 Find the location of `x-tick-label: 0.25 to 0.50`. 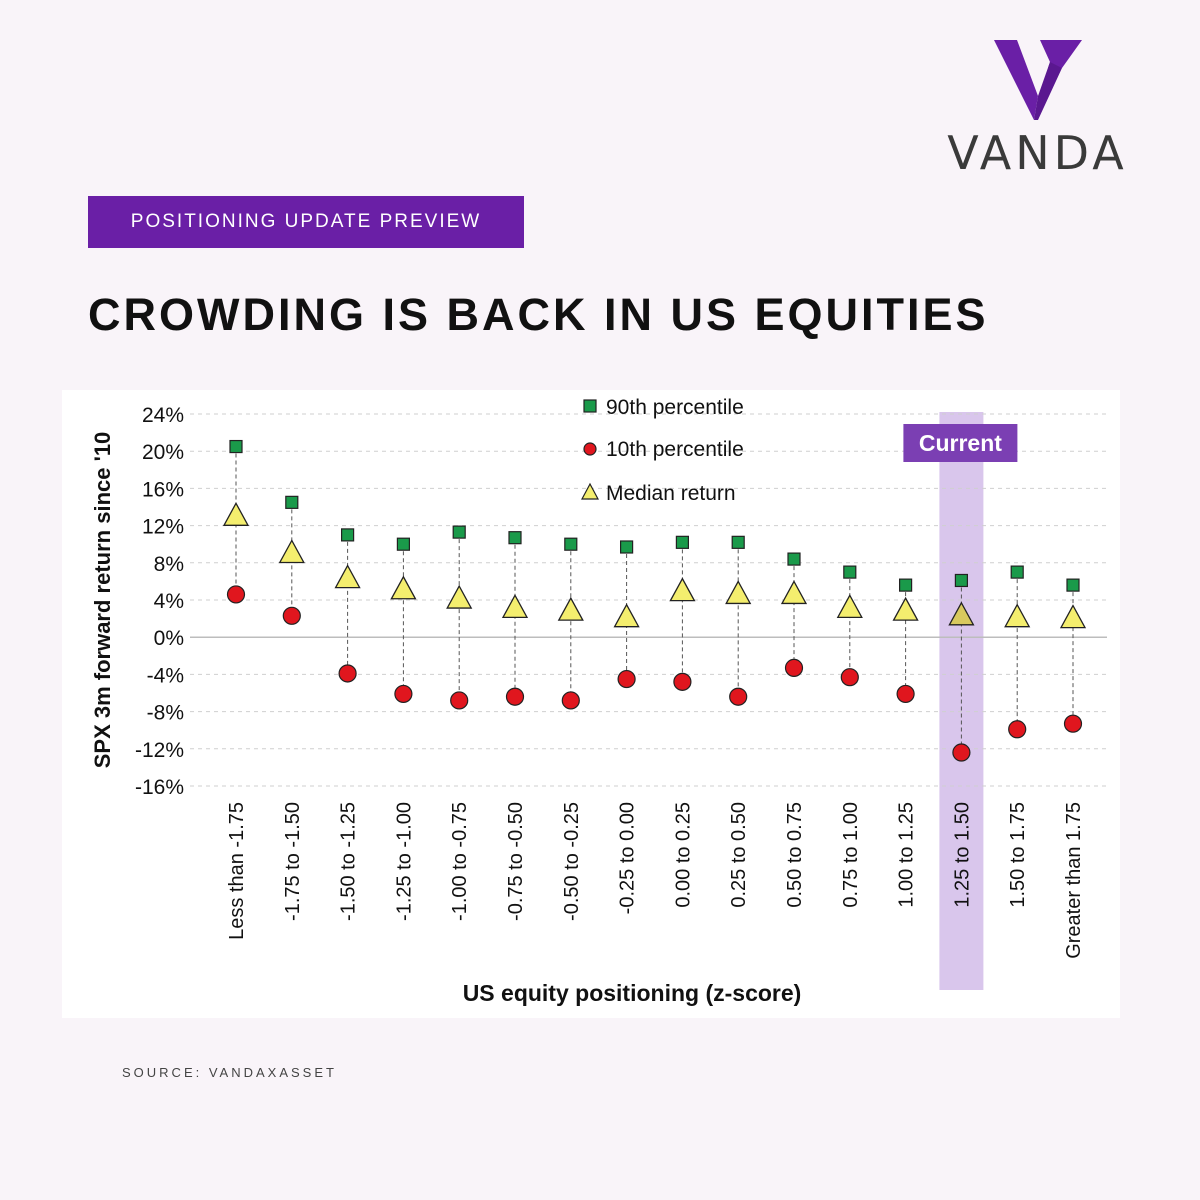

x-tick-label: 0.25 to 0.50 is located at coordinates (739, 855).